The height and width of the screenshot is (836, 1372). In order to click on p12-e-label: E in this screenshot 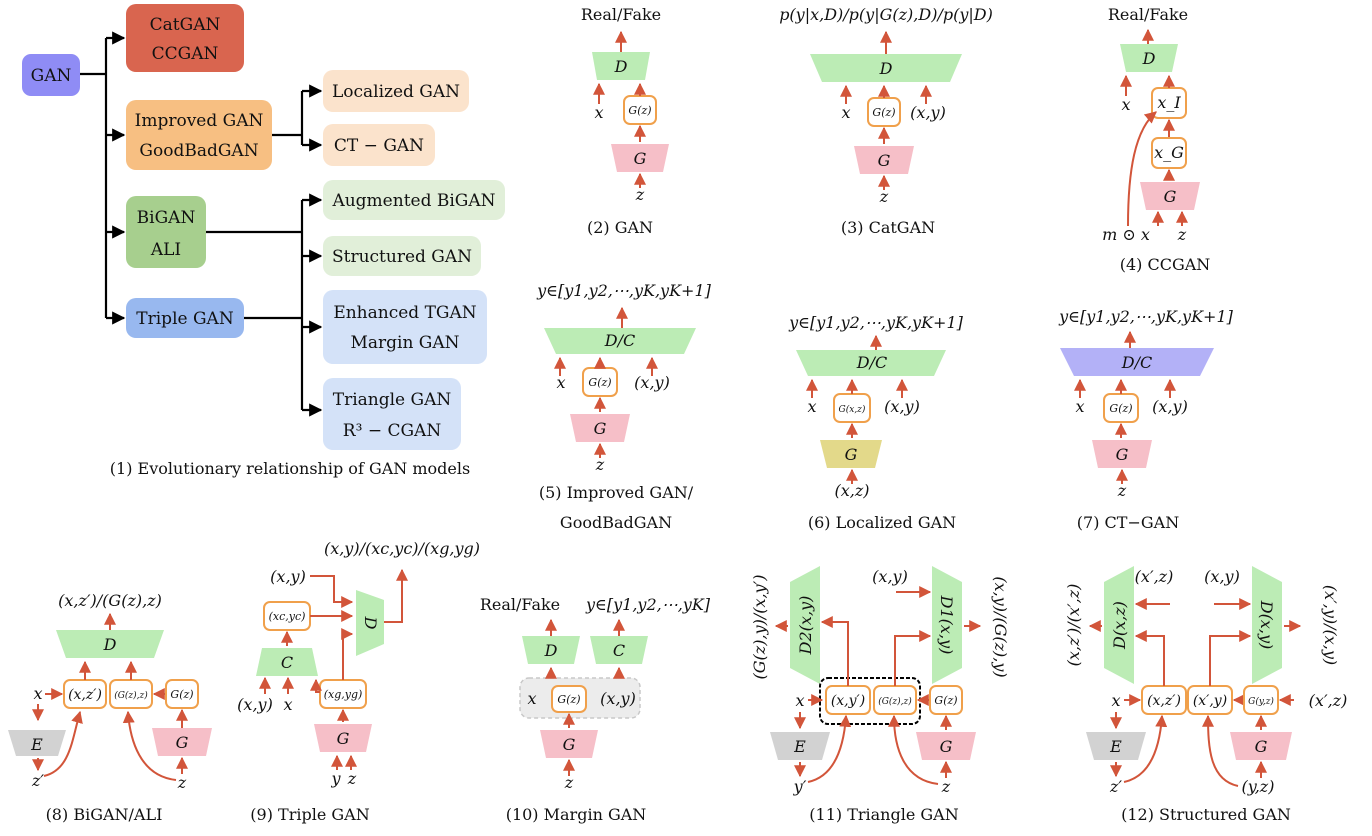, I will do `click(1115, 746)`.